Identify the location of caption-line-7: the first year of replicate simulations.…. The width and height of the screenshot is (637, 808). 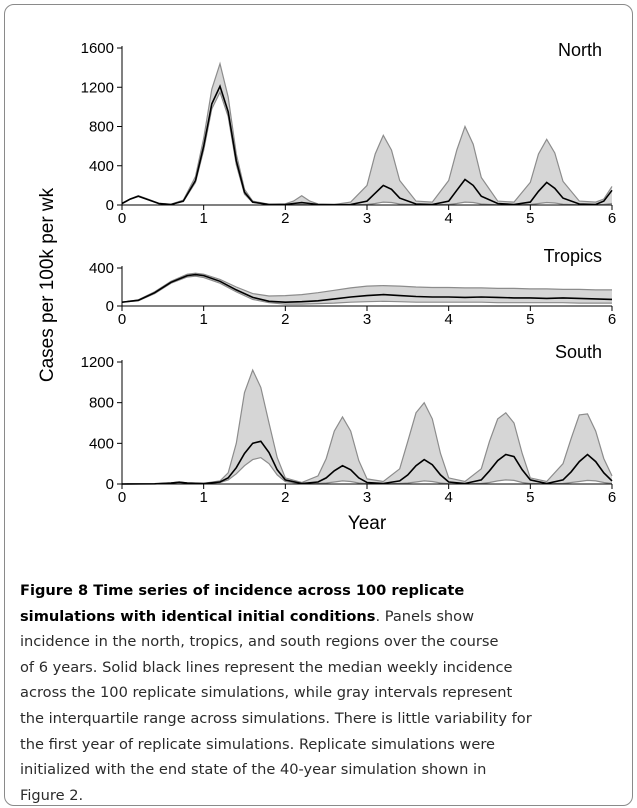
(257, 744).